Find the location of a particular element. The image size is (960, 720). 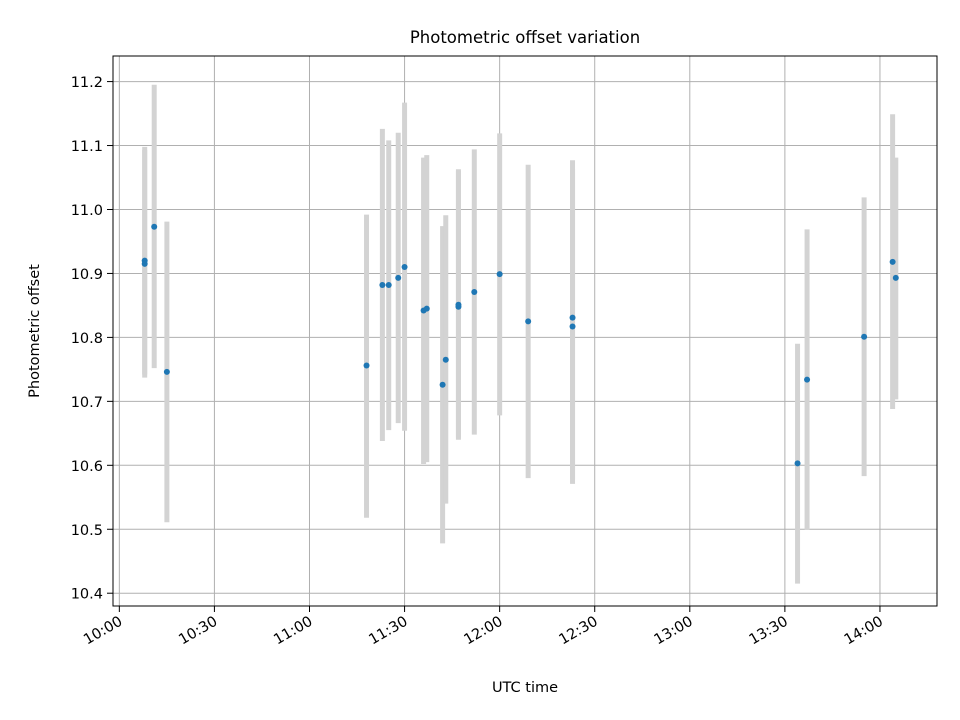

y-tick-label: 11.0 is located at coordinates (87, 211).